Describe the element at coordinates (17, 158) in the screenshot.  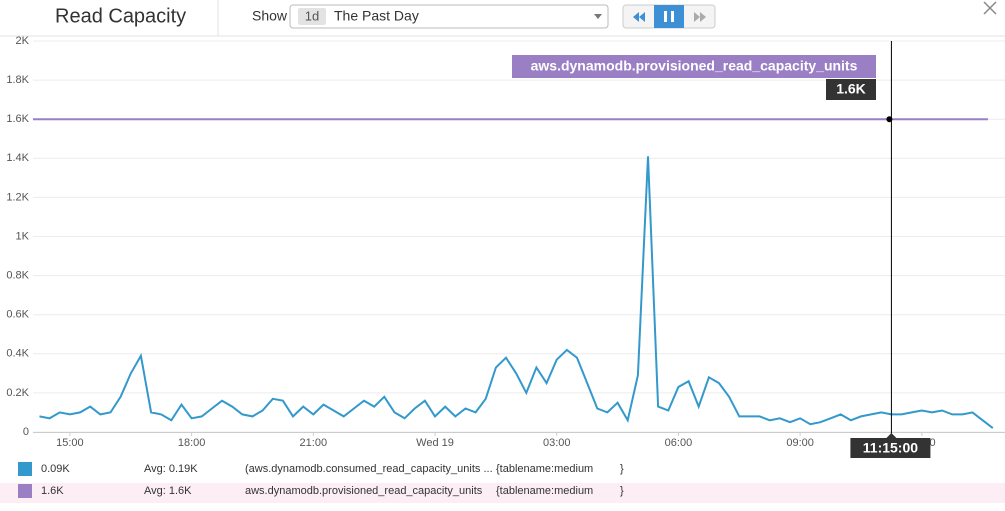
I see `y-tick-label: 1.4K` at that location.